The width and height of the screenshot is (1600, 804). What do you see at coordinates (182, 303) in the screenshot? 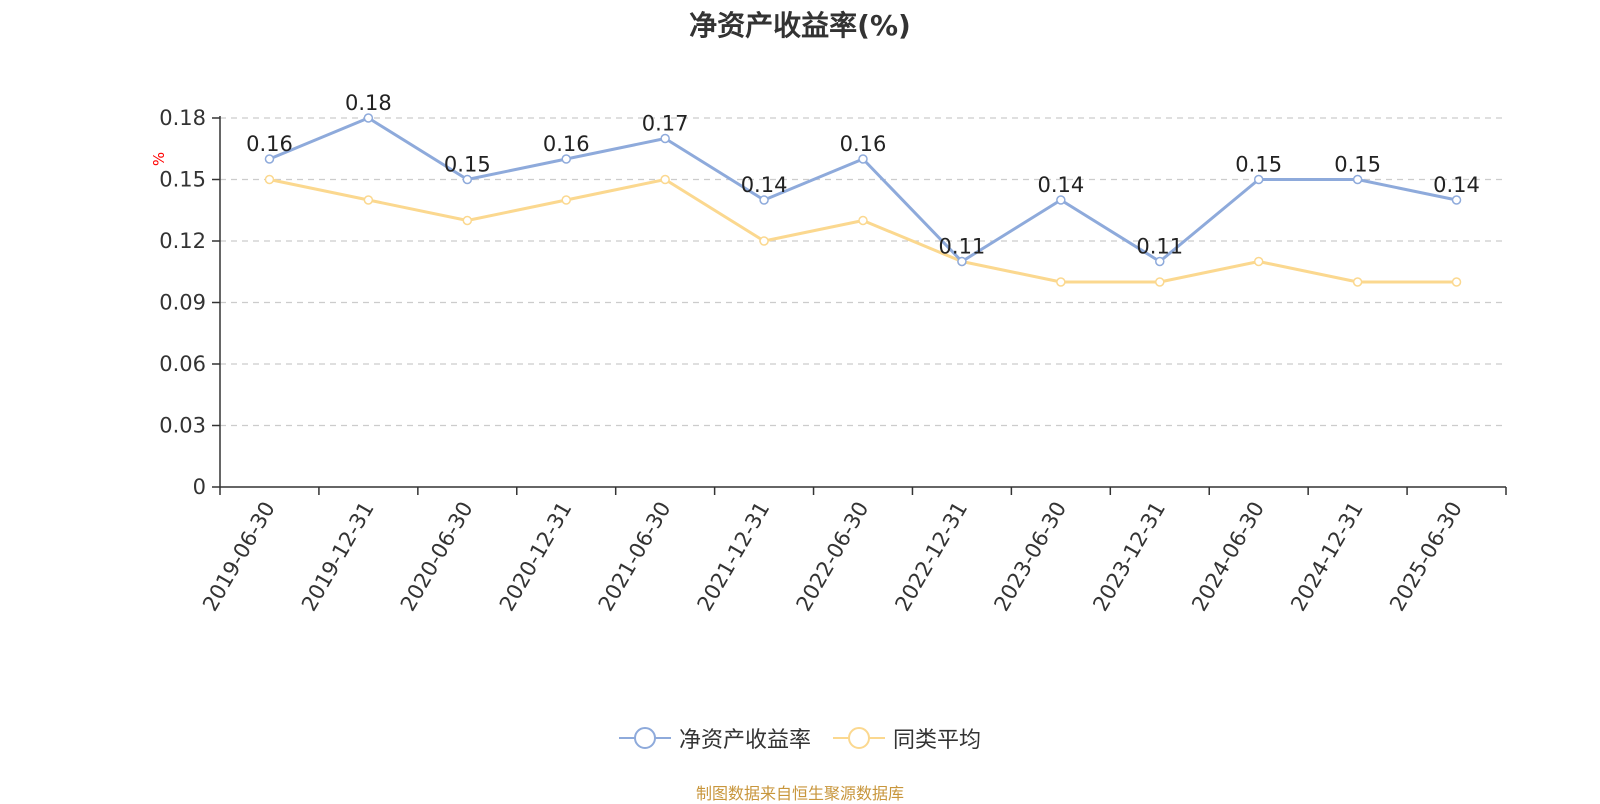
I see `y-tick-label: 0.09` at bounding box center [182, 303].